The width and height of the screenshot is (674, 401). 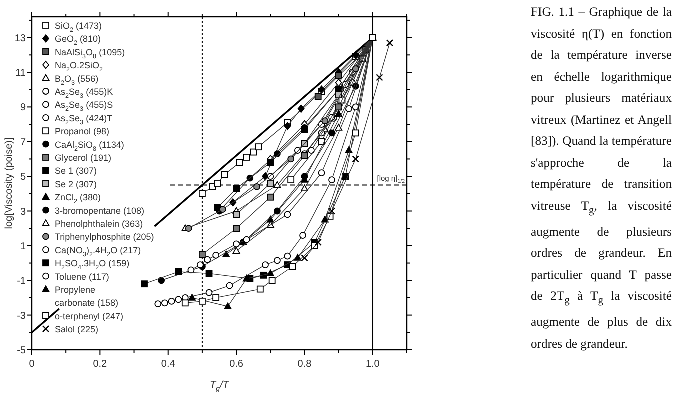 What do you see at coordinates (82, 277) in the screenshot?
I see `legend-label: Toluene (117)` at bounding box center [82, 277].